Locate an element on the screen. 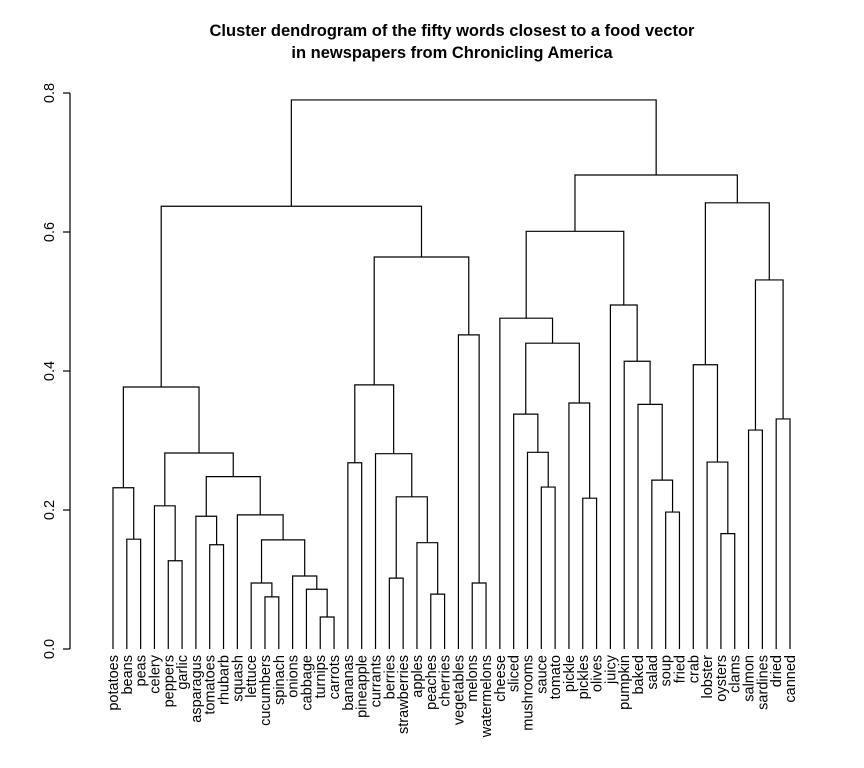 The height and width of the screenshot is (768, 864). chart-title-line-2: in newspapers from Chronicling America is located at coordinates (452, 53).